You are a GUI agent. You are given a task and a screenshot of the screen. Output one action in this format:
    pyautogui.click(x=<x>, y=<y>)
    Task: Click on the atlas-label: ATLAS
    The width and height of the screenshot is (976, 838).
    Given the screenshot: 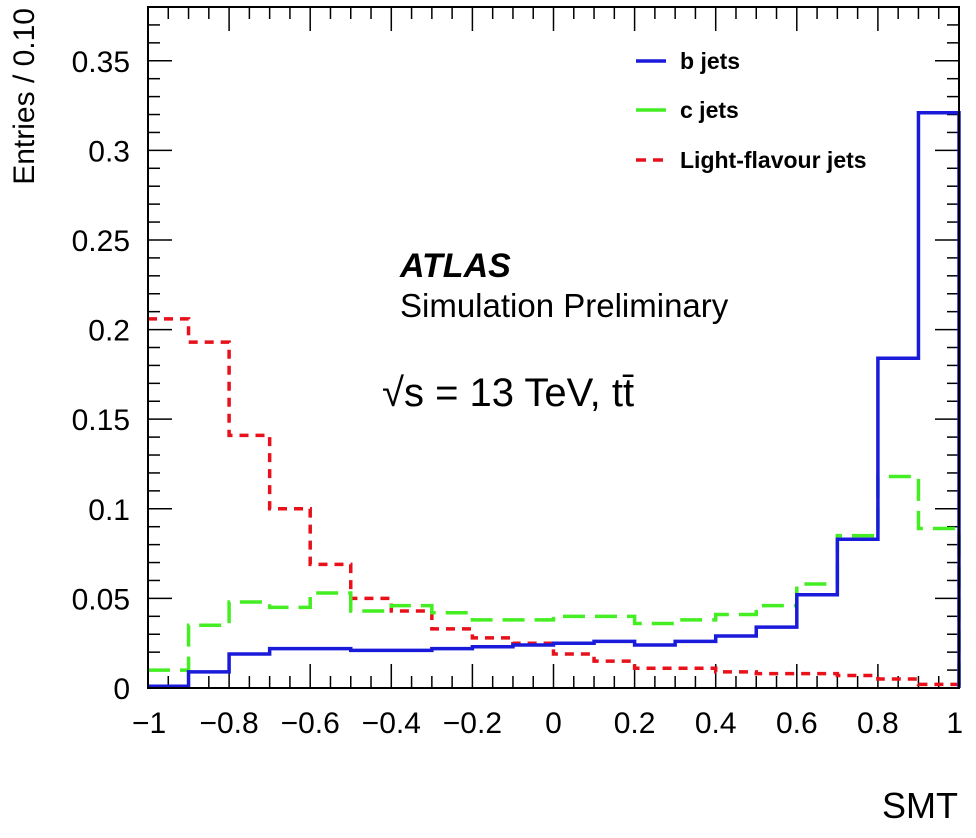 What is the action you would take?
    pyautogui.click(x=455, y=266)
    